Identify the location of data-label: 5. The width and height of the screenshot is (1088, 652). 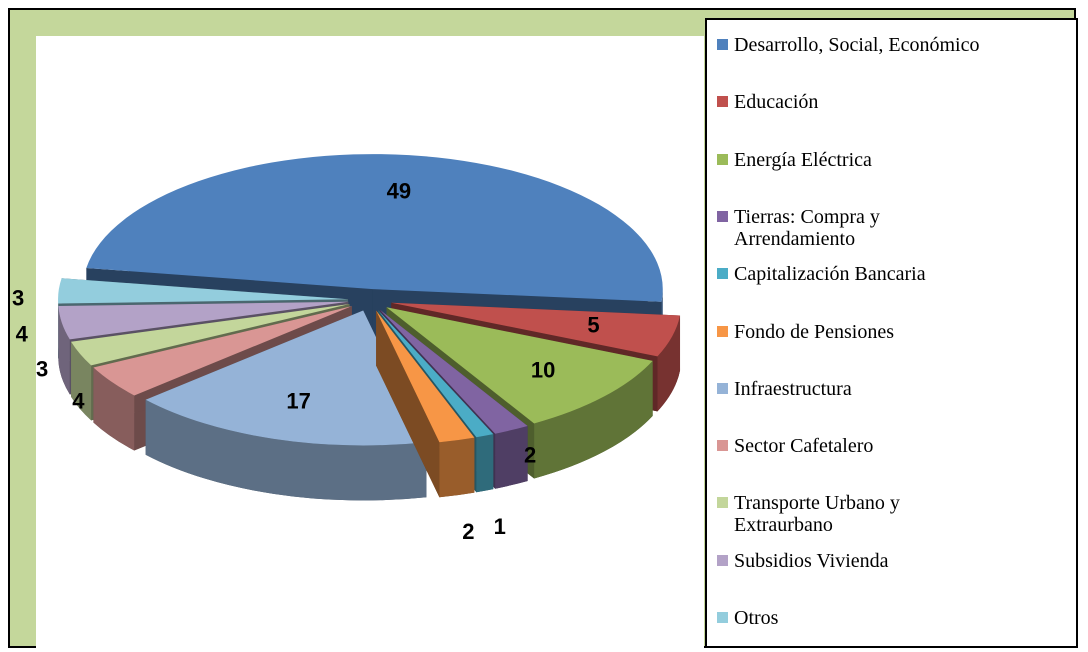
(593, 325).